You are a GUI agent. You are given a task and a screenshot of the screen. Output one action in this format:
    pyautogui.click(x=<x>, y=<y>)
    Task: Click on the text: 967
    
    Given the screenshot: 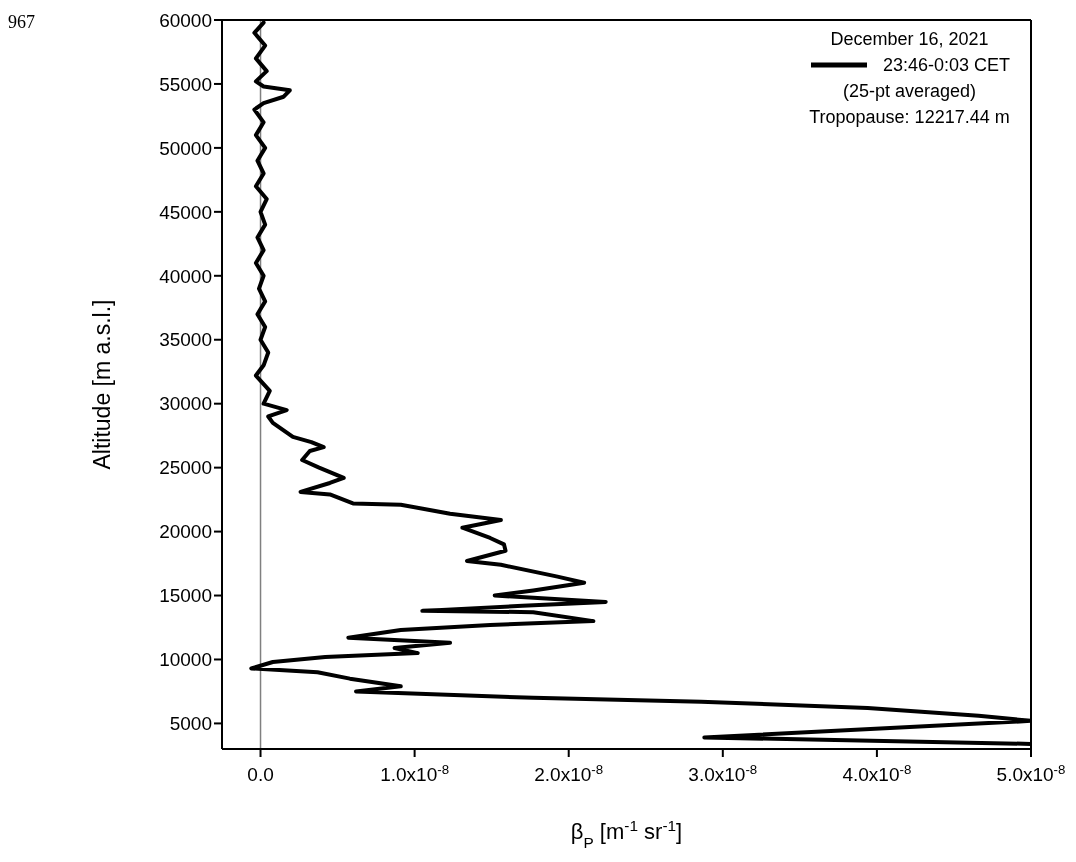 What is the action you would take?
    pyautogui.click(x=21, y=22)
    